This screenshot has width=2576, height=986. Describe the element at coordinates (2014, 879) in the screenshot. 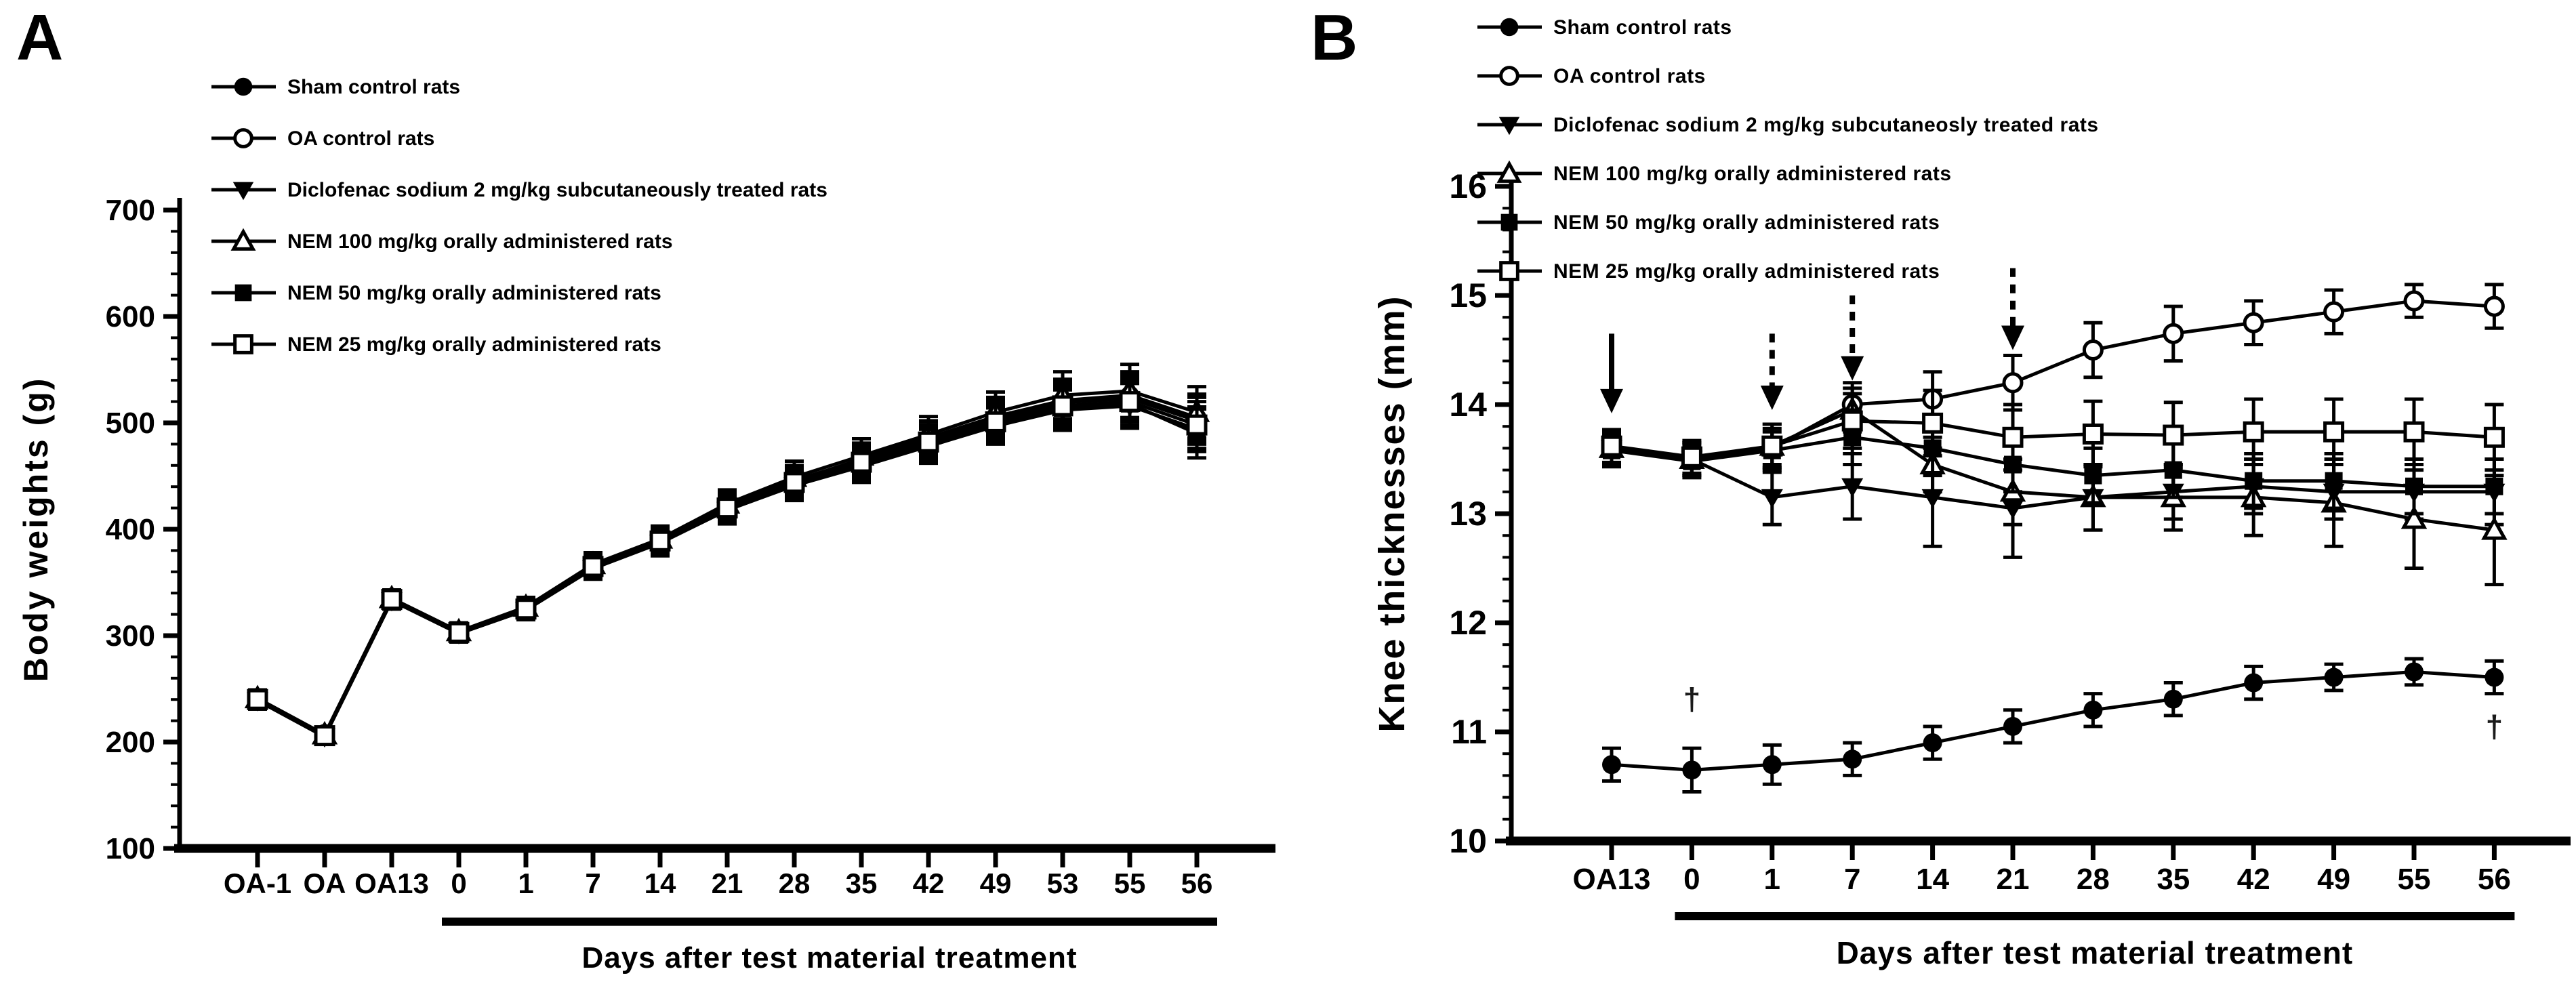

I see `x-tick-label: 21` at that location.